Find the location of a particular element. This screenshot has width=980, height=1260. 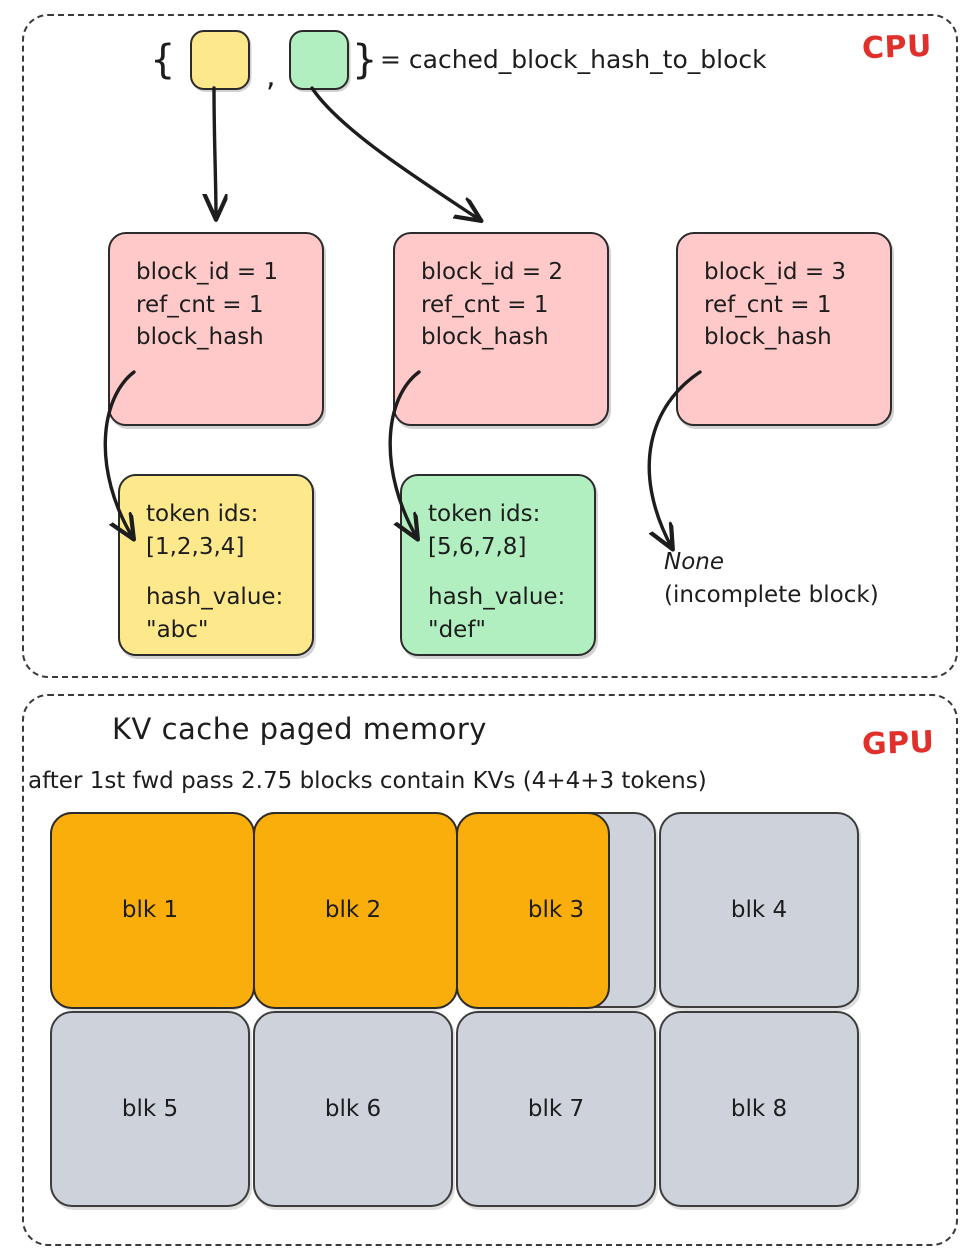

kv-block-8-label: blk 8 is located at coordinates (759, 1109).